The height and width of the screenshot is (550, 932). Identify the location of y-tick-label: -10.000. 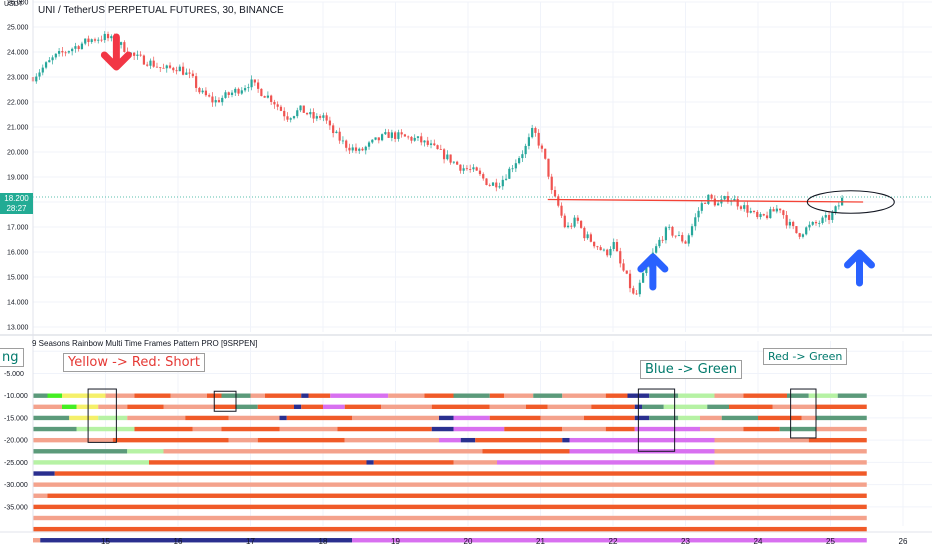
(16, 396).